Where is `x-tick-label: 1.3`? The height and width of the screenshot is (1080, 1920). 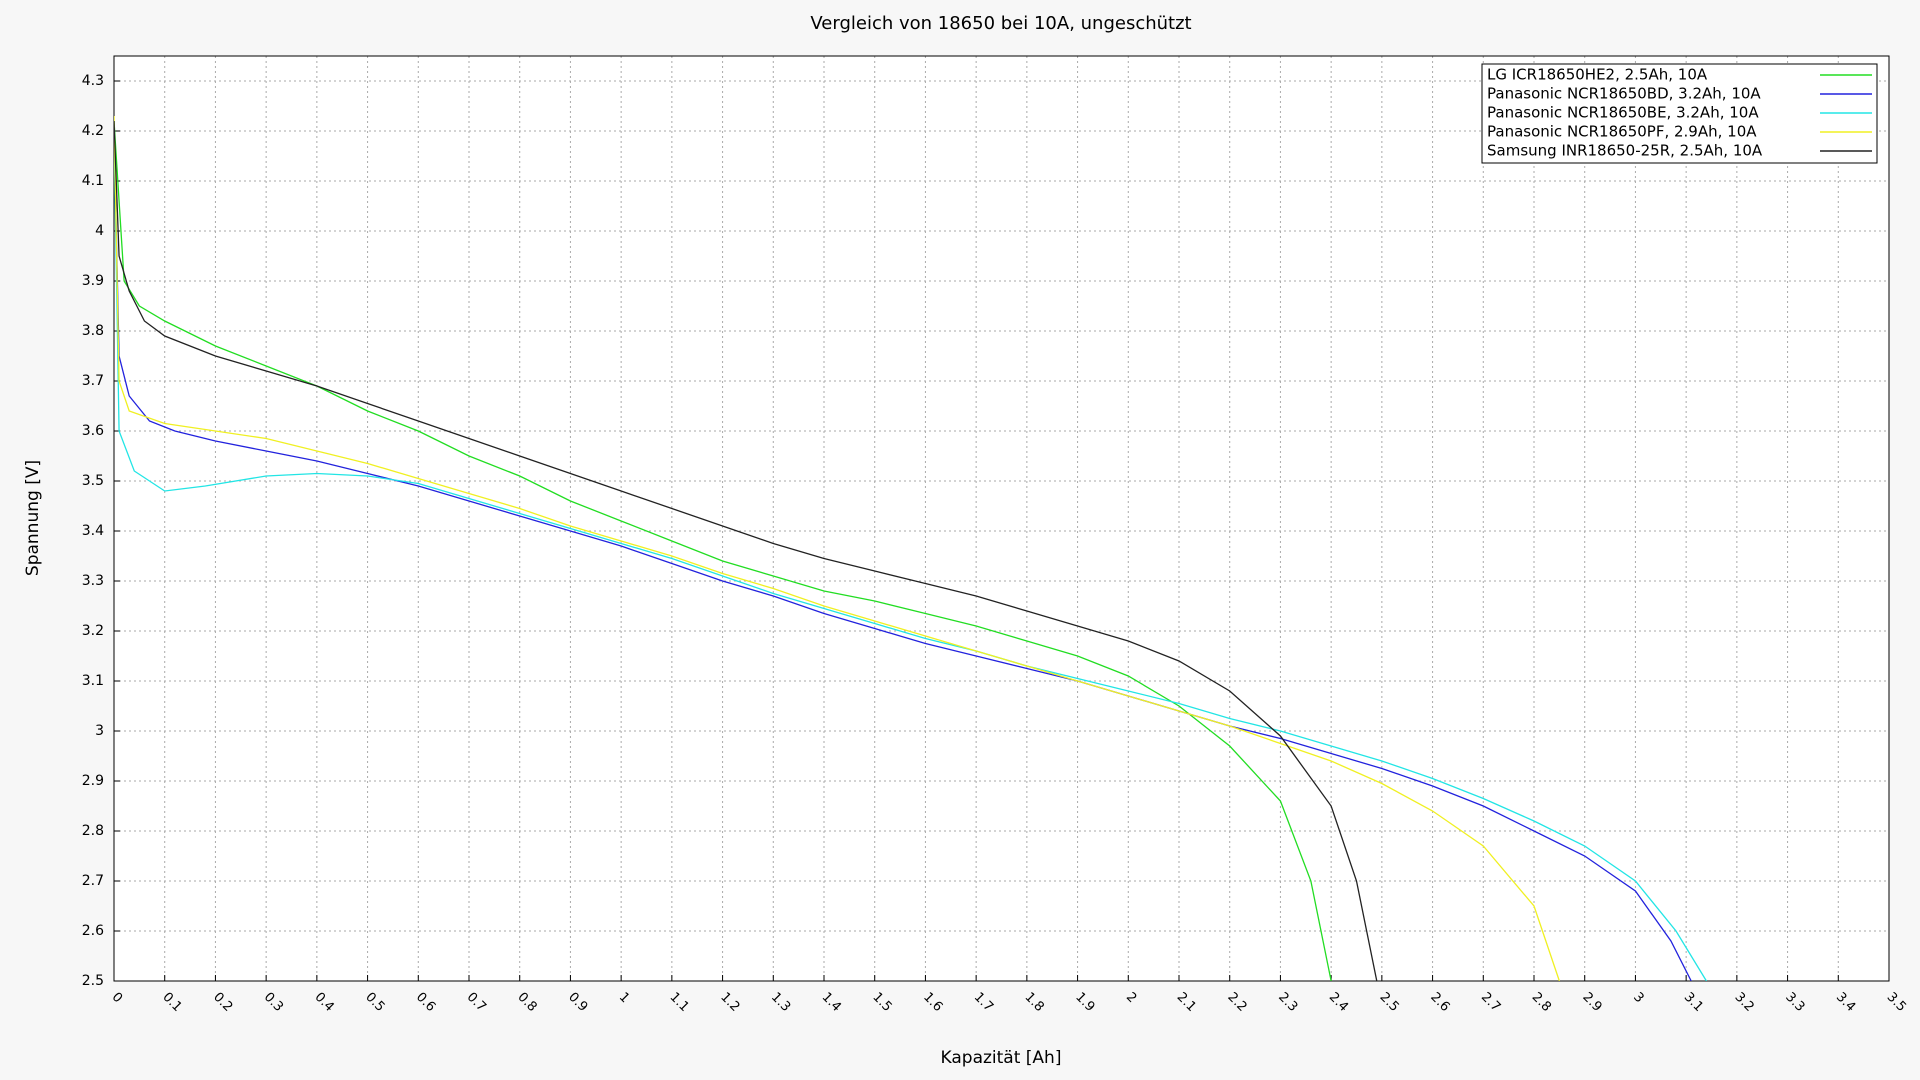
x-tick-label: 1.3 is located at coordinates (780, 1002).